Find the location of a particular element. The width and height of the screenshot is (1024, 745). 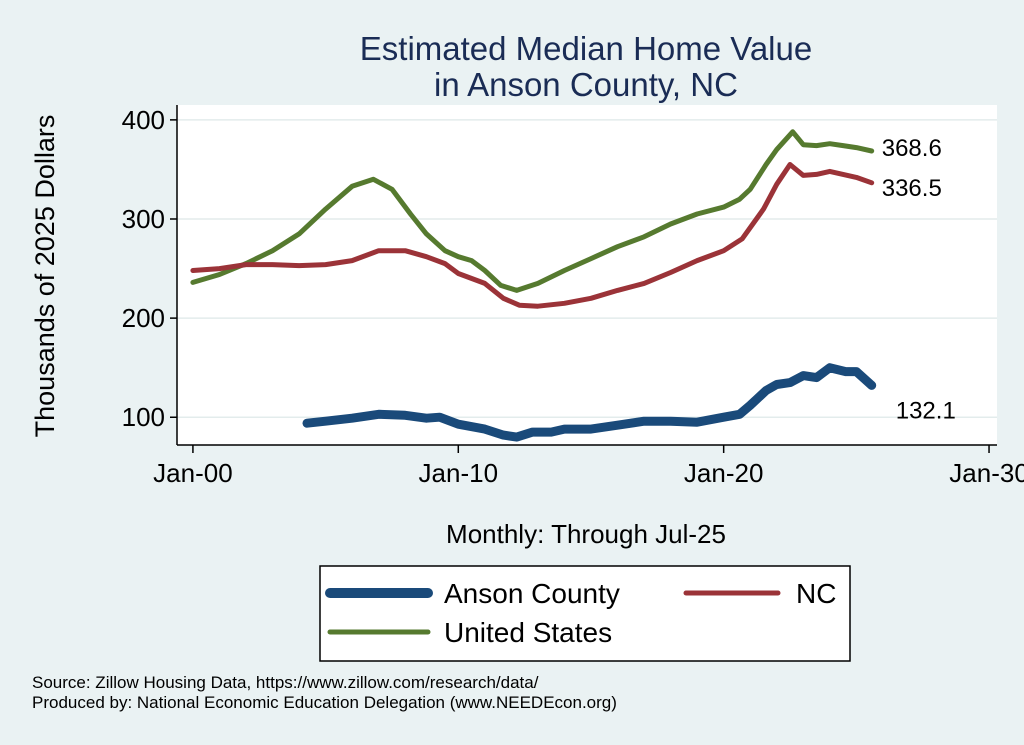

end-label-united-states: 368.6 is located at coordinates (912, 148).